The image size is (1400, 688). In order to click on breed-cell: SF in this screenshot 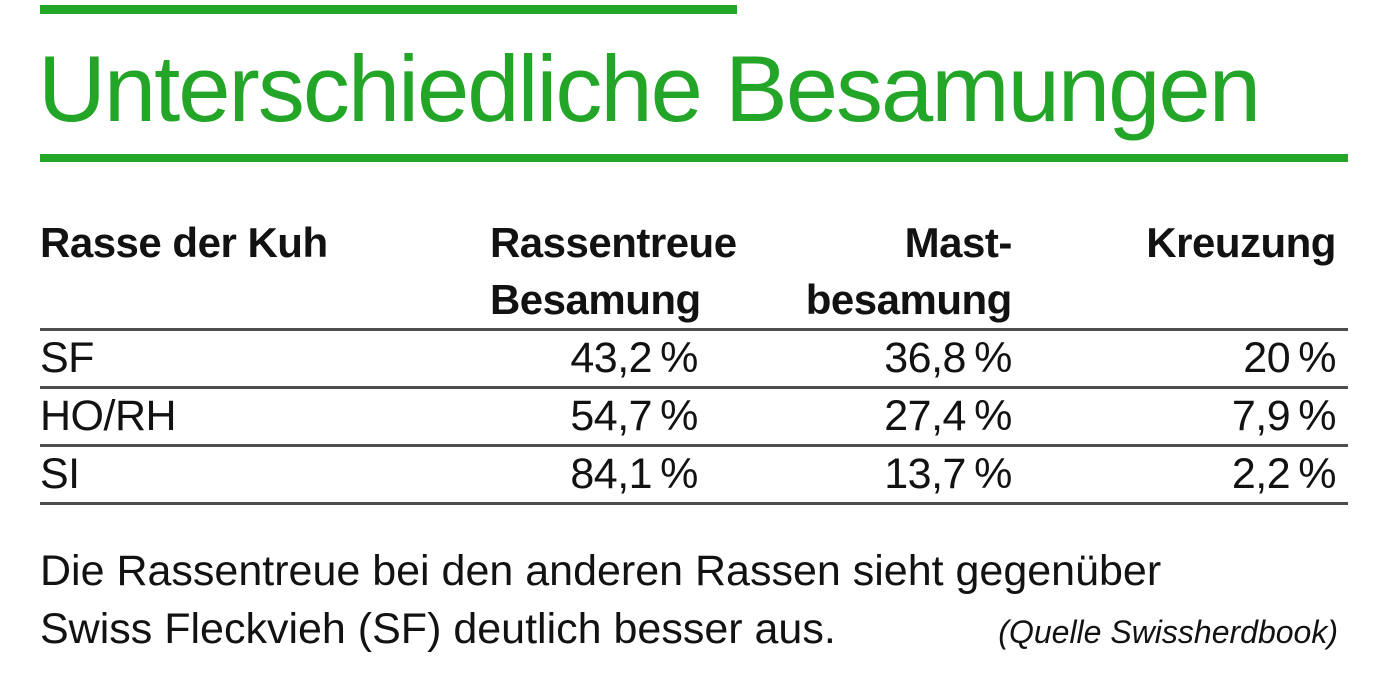, I will do `click(67, 358)`.